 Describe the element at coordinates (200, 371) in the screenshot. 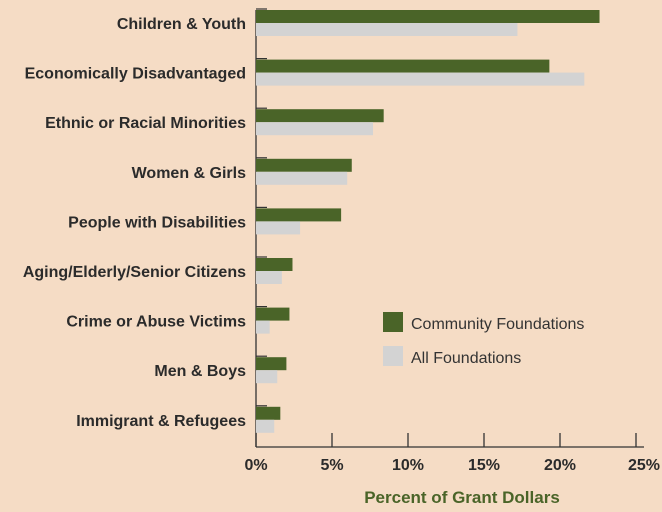

I see `category-label: Men & Boys` at that location.